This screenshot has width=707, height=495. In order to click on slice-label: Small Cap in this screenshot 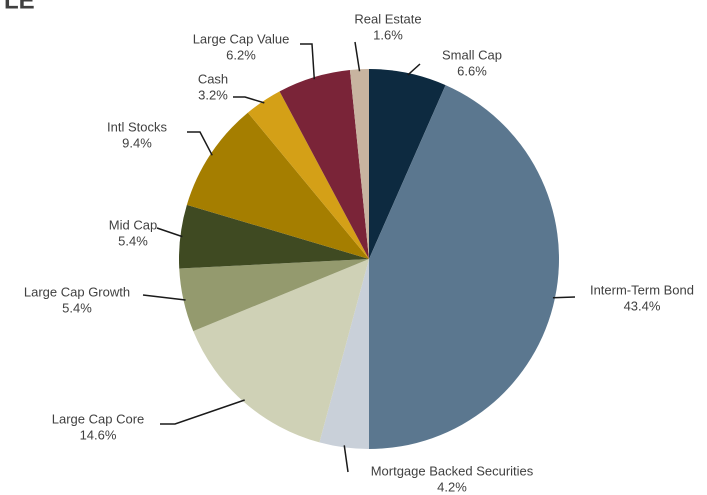, I will do `click(472, 54)`.